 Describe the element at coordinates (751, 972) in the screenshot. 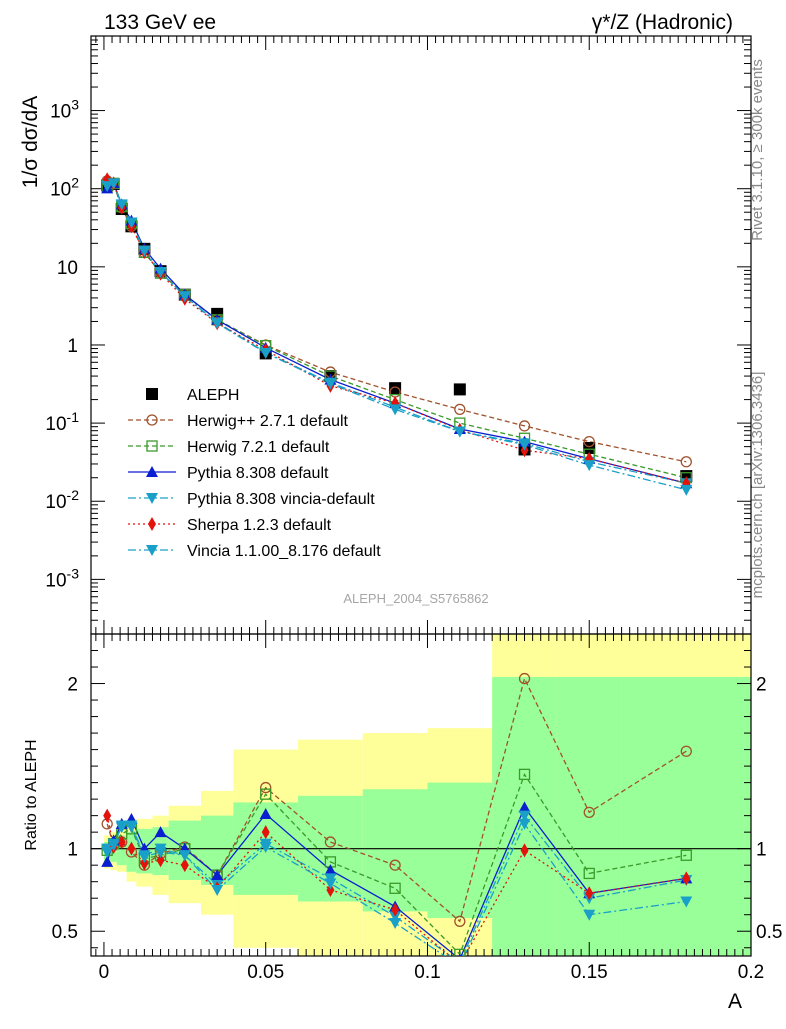

I see `x-tick-label: 0.2` at that location.